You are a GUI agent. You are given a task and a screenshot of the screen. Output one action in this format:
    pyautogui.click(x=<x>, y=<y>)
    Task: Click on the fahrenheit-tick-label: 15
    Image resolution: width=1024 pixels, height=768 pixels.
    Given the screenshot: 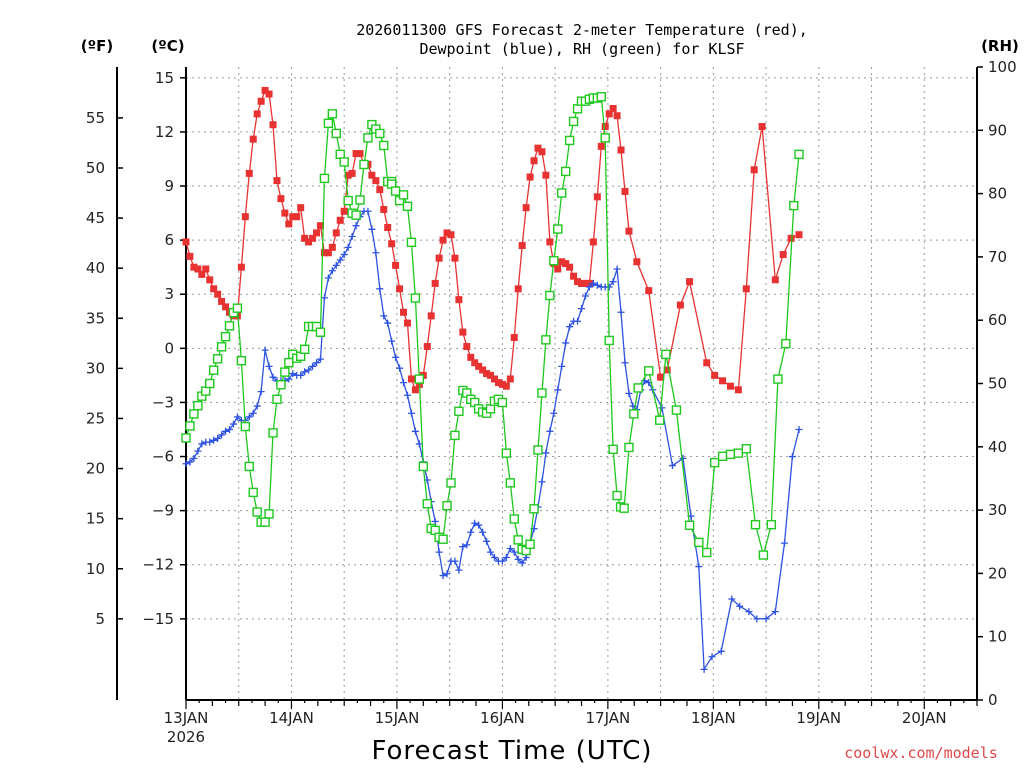 What is the action you would take?
    pyautogui.click(x=95, y=519)
    